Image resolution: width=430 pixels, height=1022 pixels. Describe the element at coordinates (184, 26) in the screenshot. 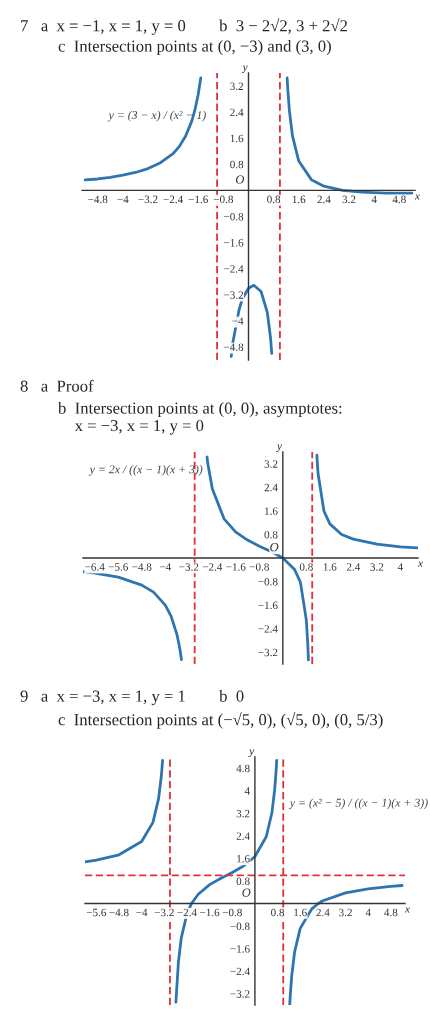

I see `chart-title: 7 a x = −1, x = 1, y = 0 b 3 − 2√2, 3 + 2√2` at that location.